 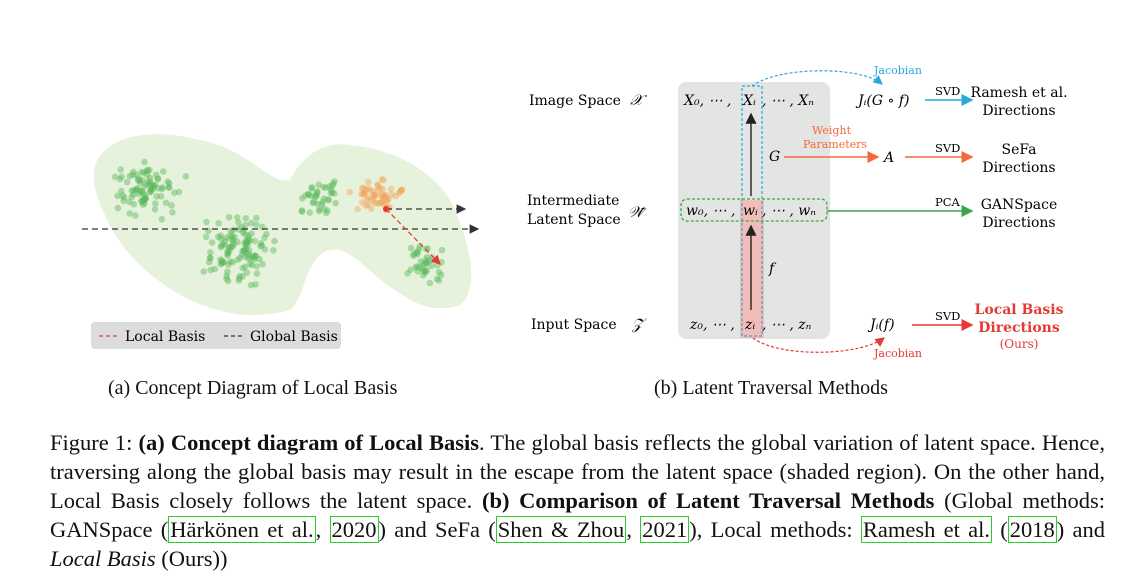 What do you see at coordinates (665, 529) in the screenshot?
I see `citation-shen-zhou-year: 2021` at bounding box center [665, 529].